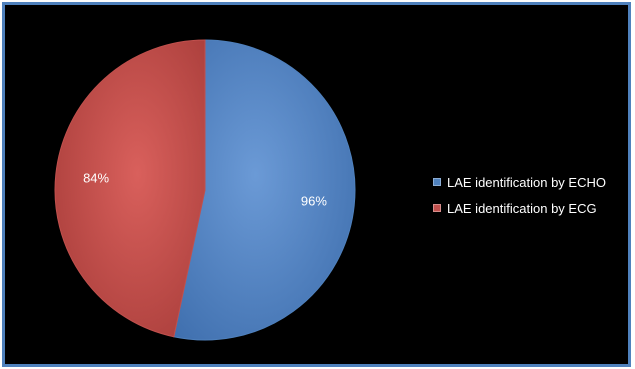 Image resolution: width=635 pixels, height=369 pixels. What do you see at coordinates (96, 178) in the screenshot?
I see `data-label-ecg: 84%` at bounding box center [96, 178].